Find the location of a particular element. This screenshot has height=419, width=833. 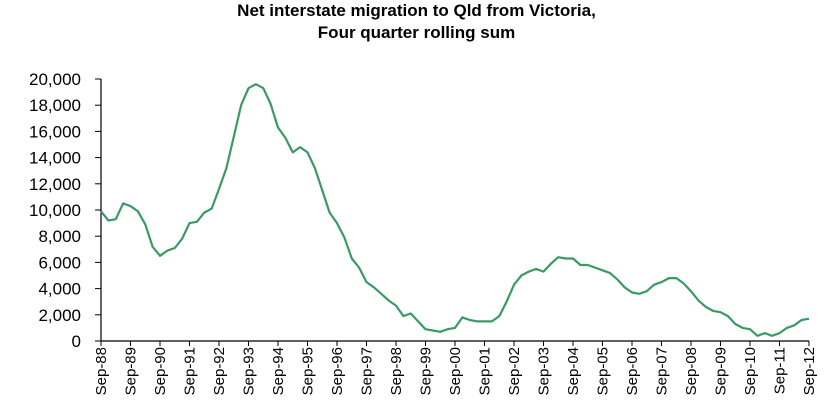

y-tick-label: 8,000 is located at coordinates (59, 236).